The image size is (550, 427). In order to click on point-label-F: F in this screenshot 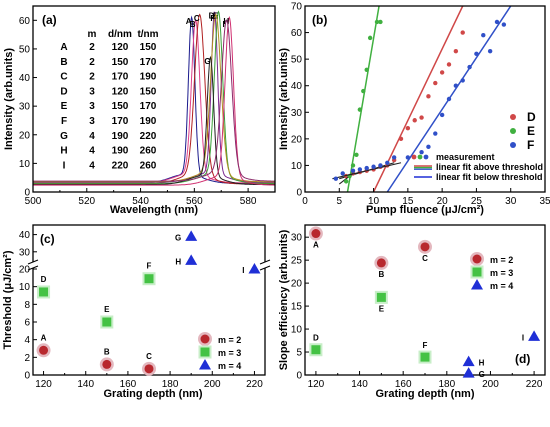, I will do `click(149, 266)`.